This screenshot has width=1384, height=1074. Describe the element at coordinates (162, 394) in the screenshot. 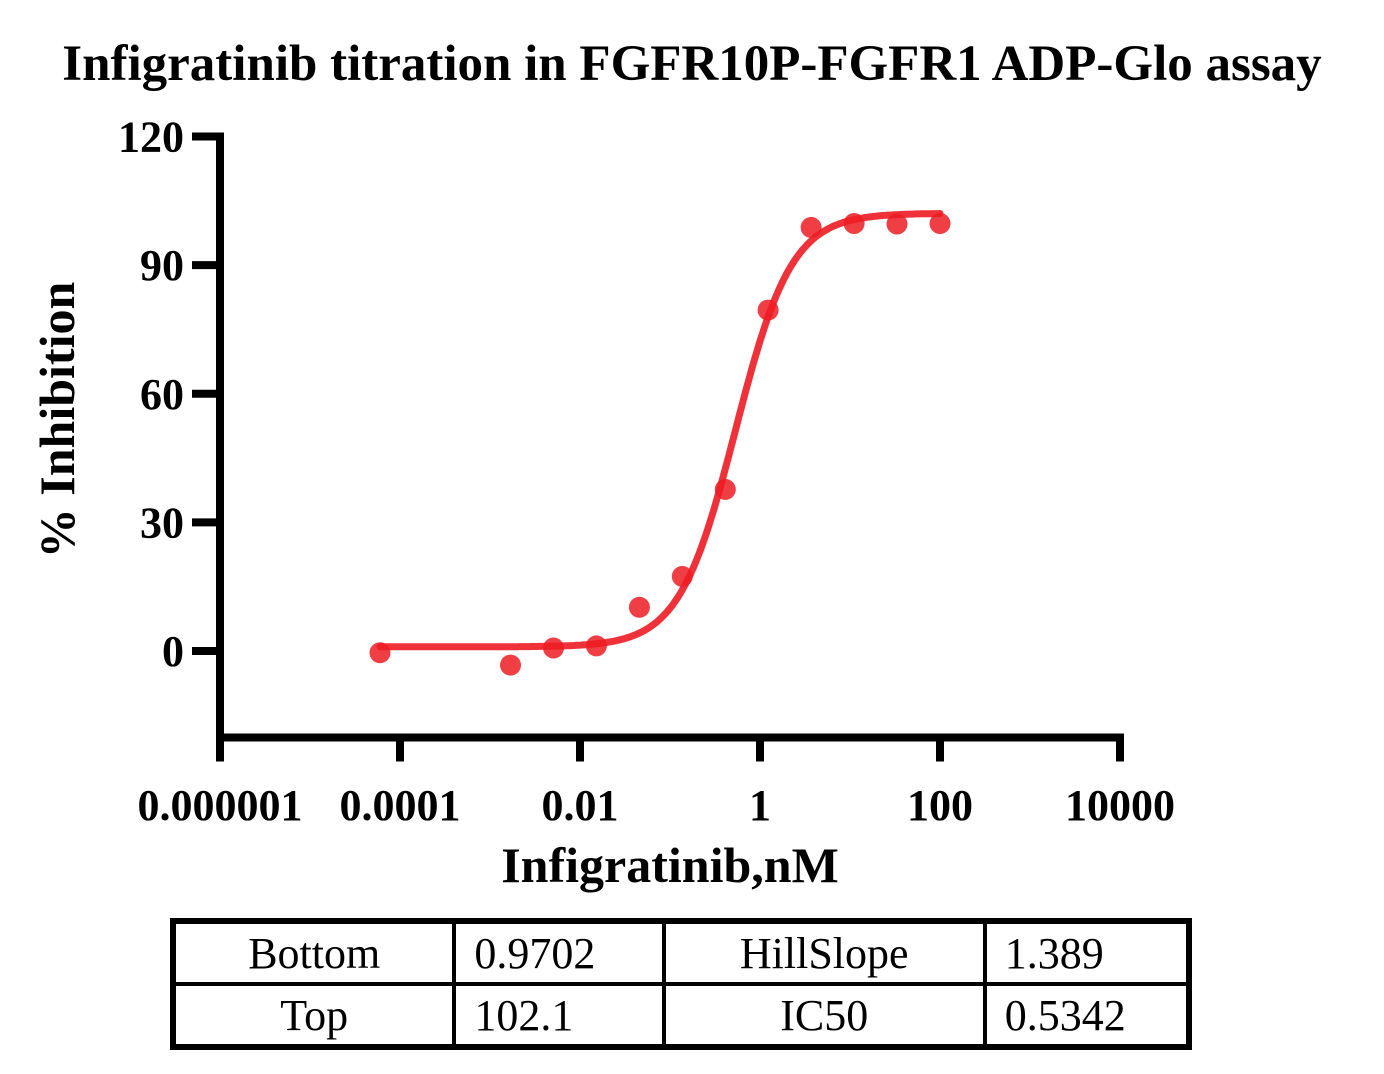

I see `y-tick-label: 60` at that location.